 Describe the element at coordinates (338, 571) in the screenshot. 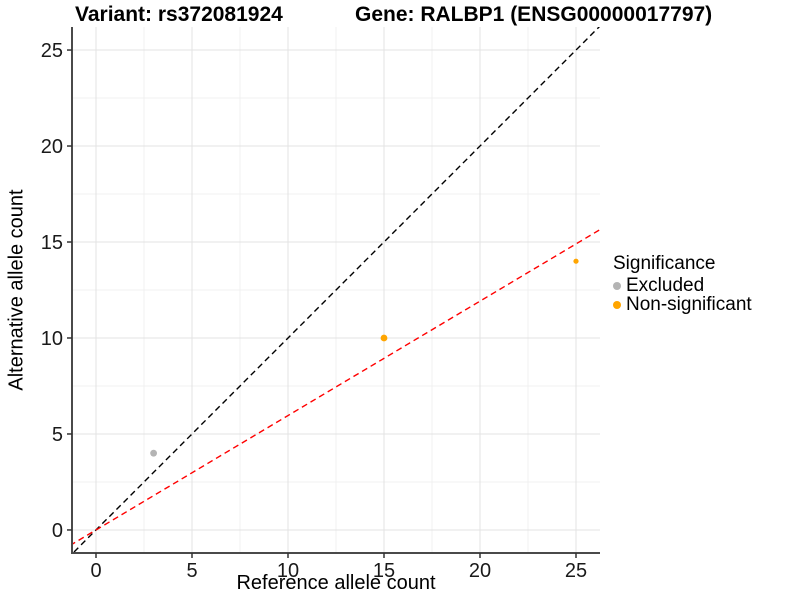

I see `x-tick-labels: 0 5 10 15 20 25` at that location.